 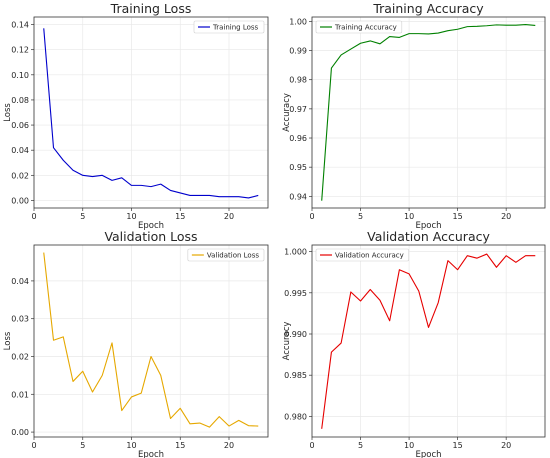 I want to click on y-tick-label: 0.98, so click(x=298, y=80).